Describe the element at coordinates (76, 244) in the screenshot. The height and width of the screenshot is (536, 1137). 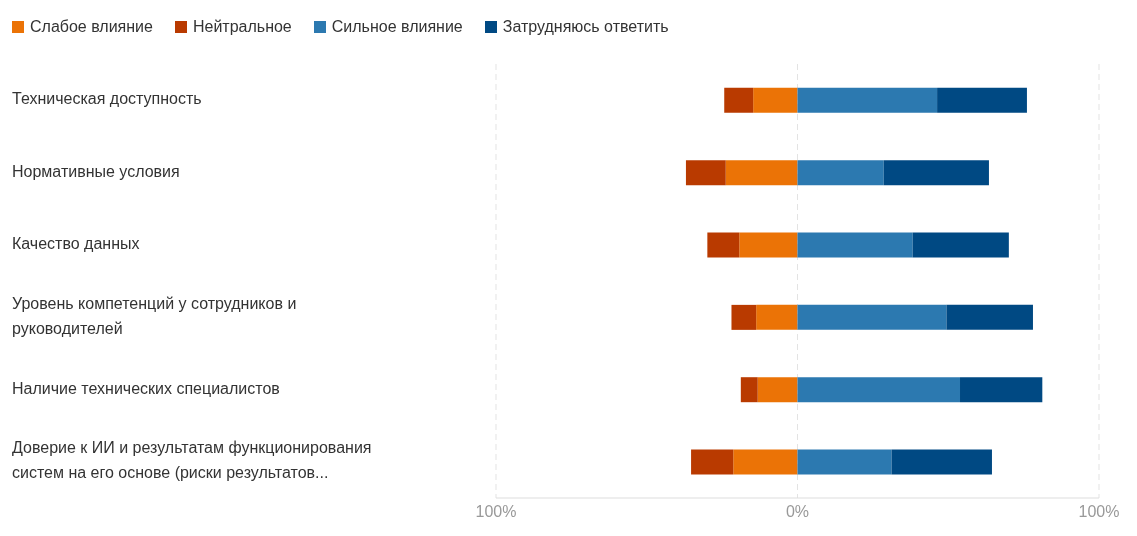
I see `y-tick-label: Качество данных` at that location.